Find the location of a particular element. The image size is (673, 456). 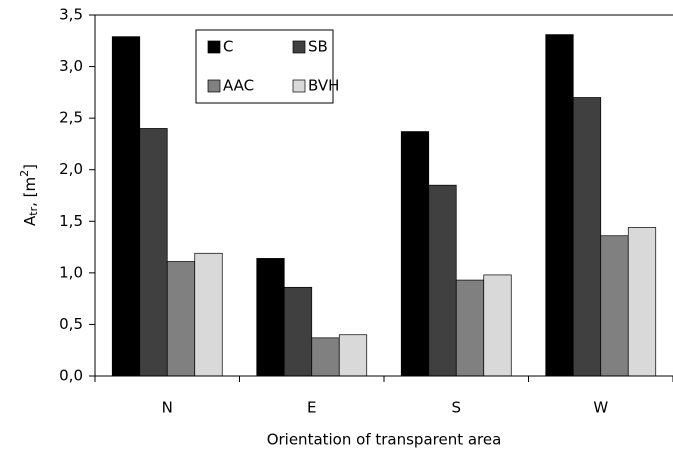

legend-label: SB is located at coordinates (318, 47).